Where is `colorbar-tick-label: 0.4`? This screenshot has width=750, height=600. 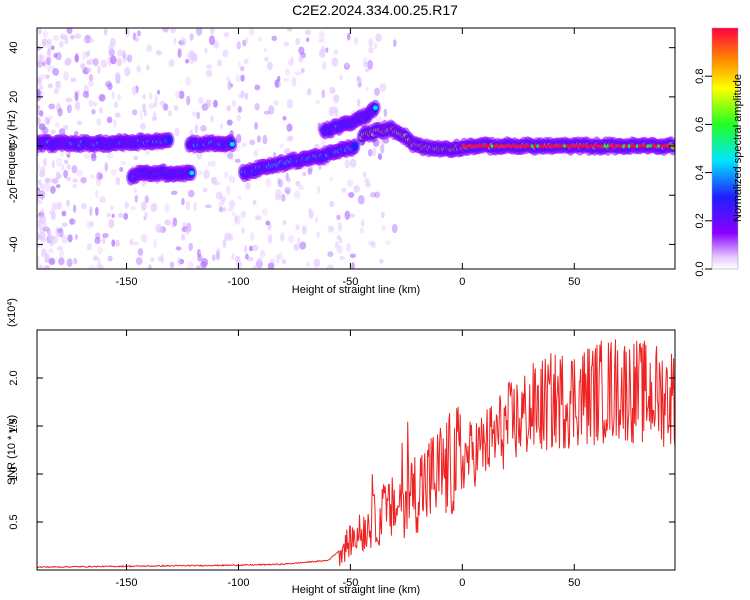
colorbar-tick-label: 0.4 is located at coordinates (700, 172).